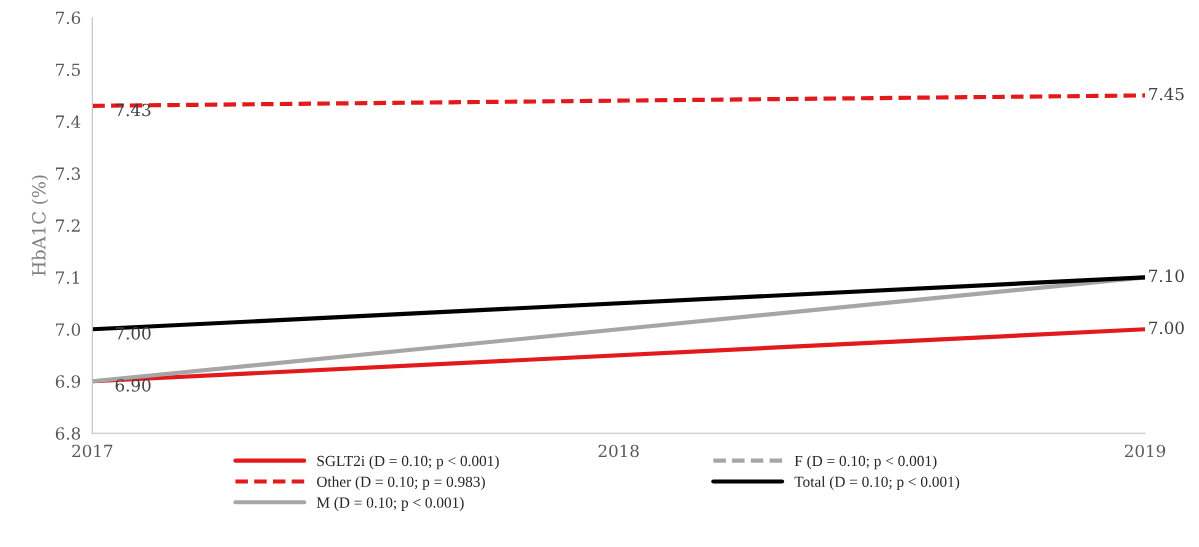 This screenshot has width=1199, height=547. Describe the element at coordinates (401, 483) in the screenshot. I see `legend-label: Other (D = 0.10; p = 0.983)` at that location.